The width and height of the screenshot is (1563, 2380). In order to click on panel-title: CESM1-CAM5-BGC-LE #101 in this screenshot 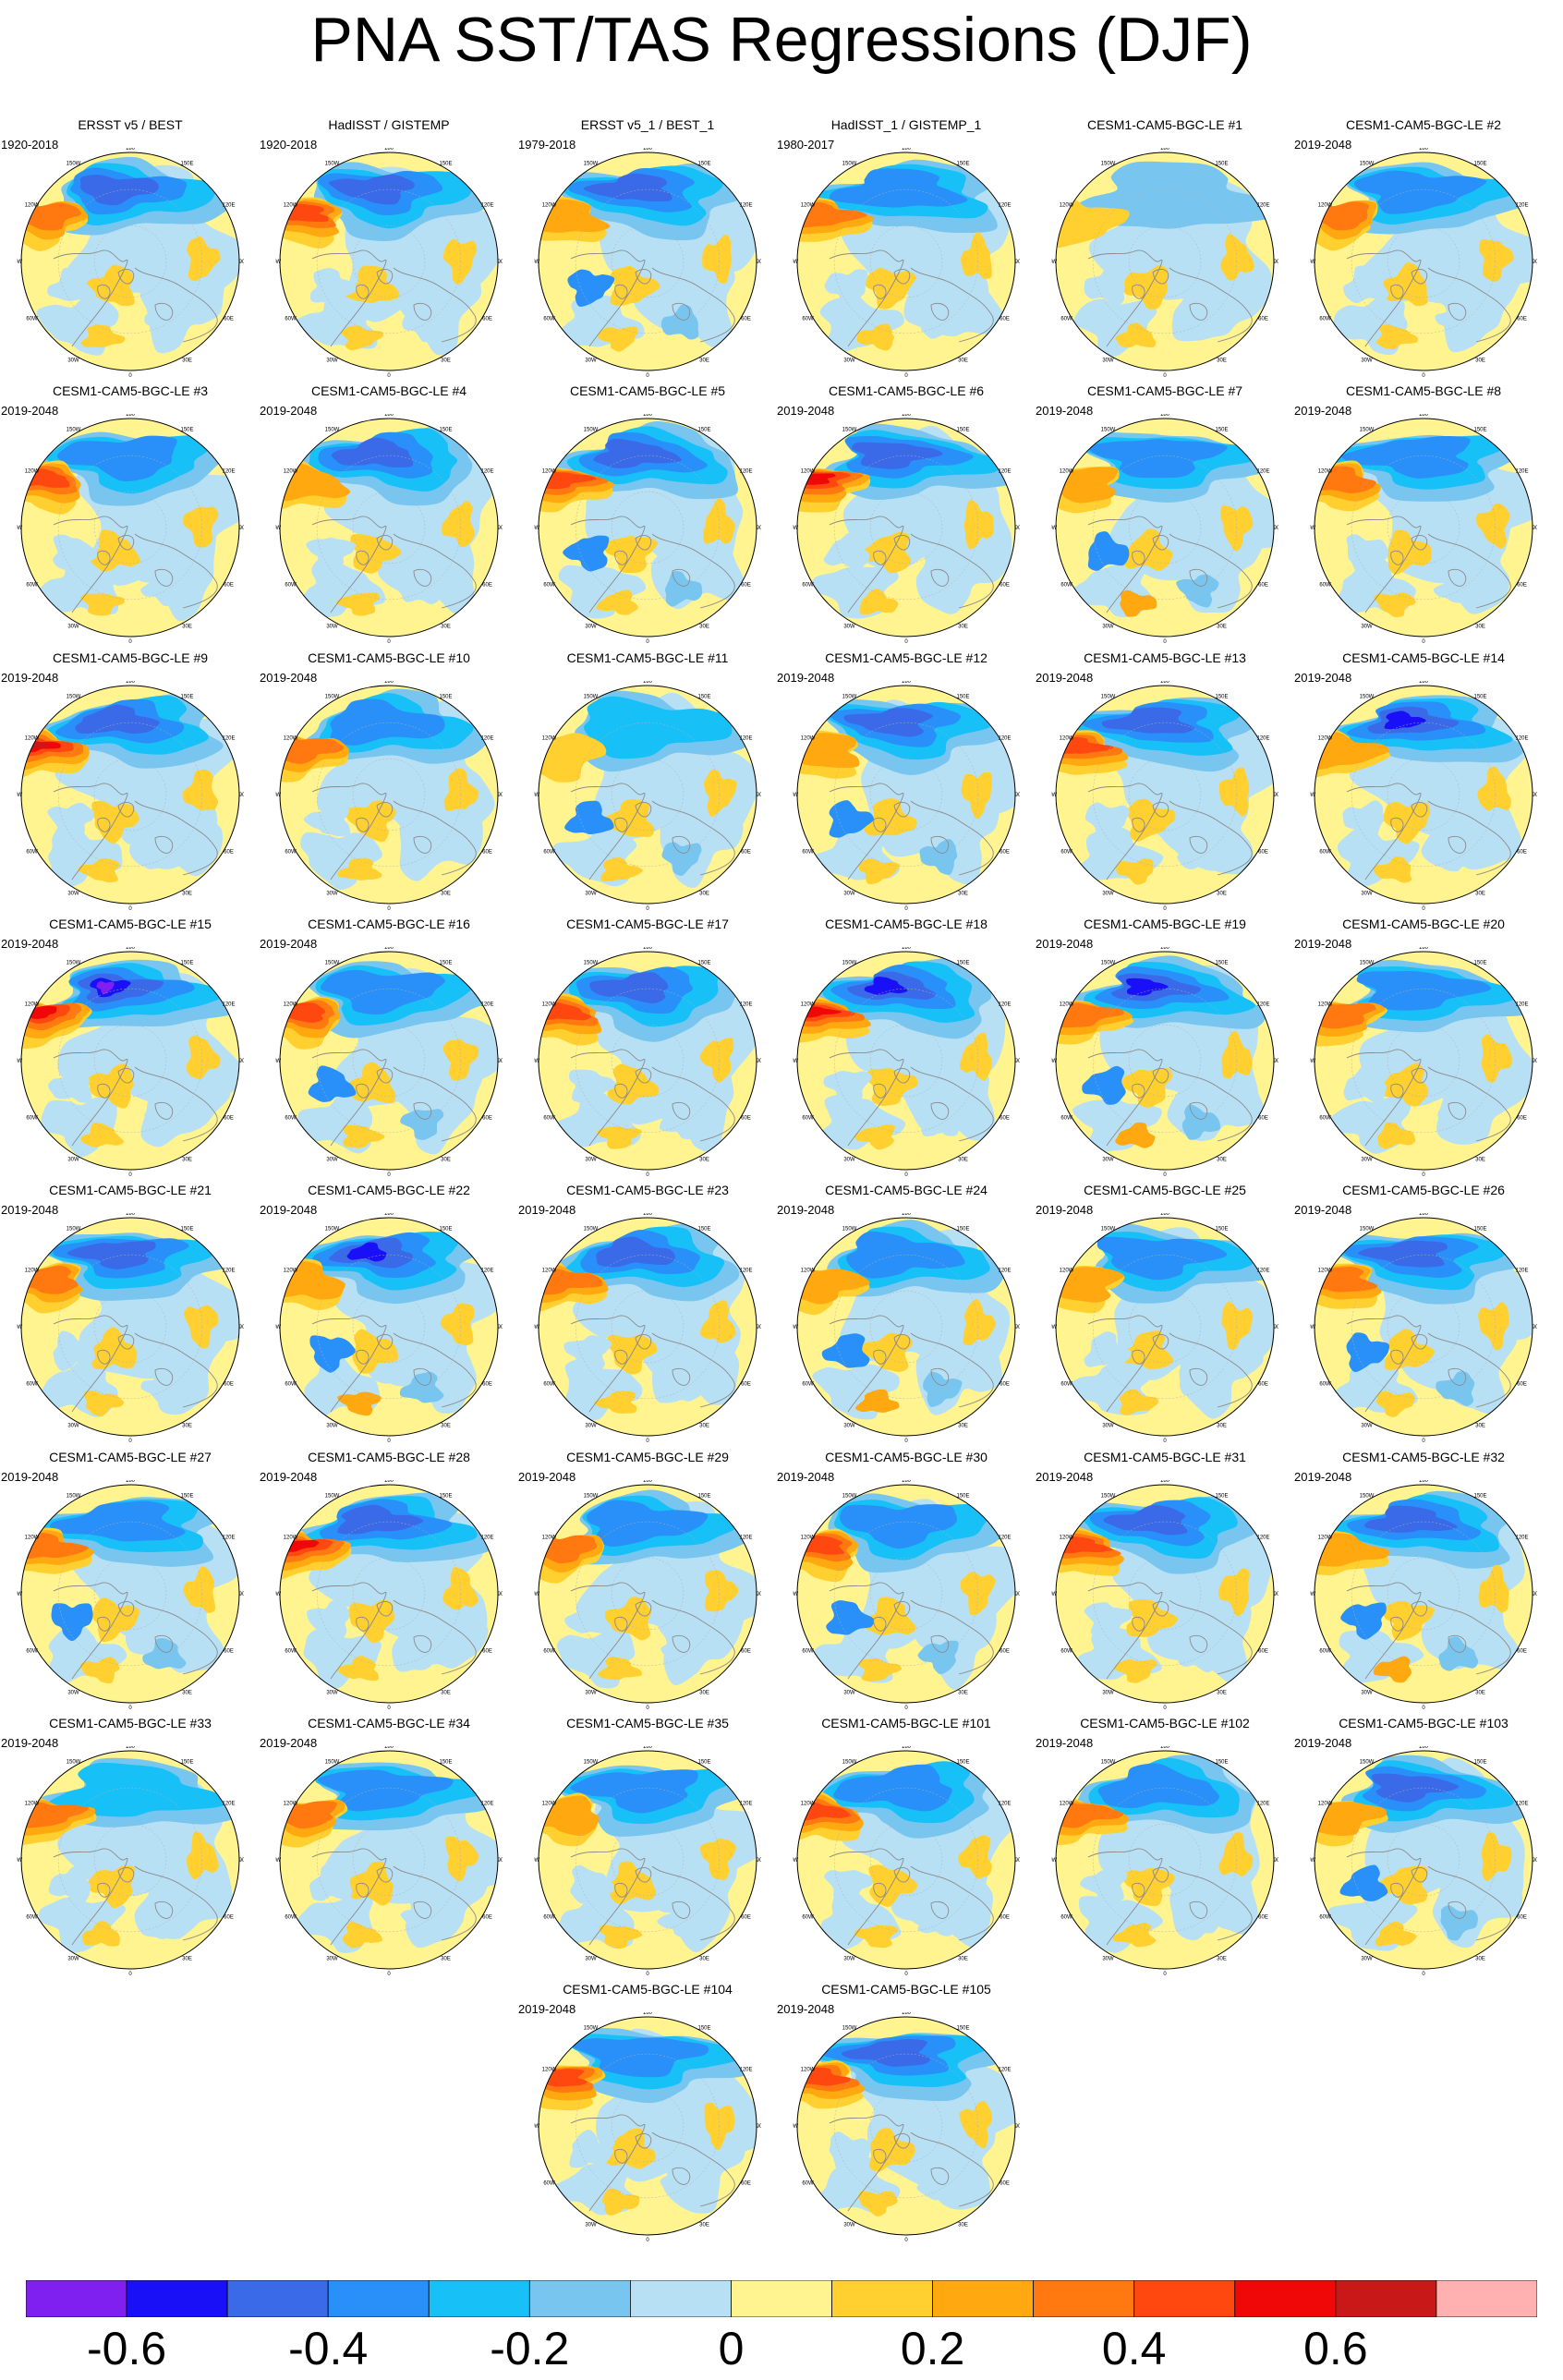, I will do `click(906, 1723)`.